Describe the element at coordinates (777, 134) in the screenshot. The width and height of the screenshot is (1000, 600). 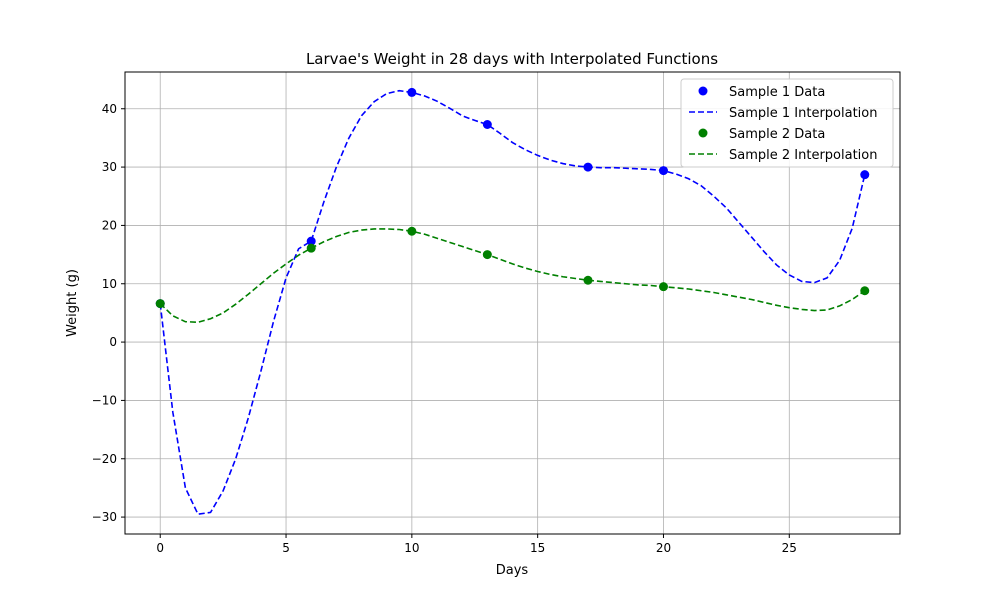
I see `legend-label-2: Sample 2 Data` at that location.